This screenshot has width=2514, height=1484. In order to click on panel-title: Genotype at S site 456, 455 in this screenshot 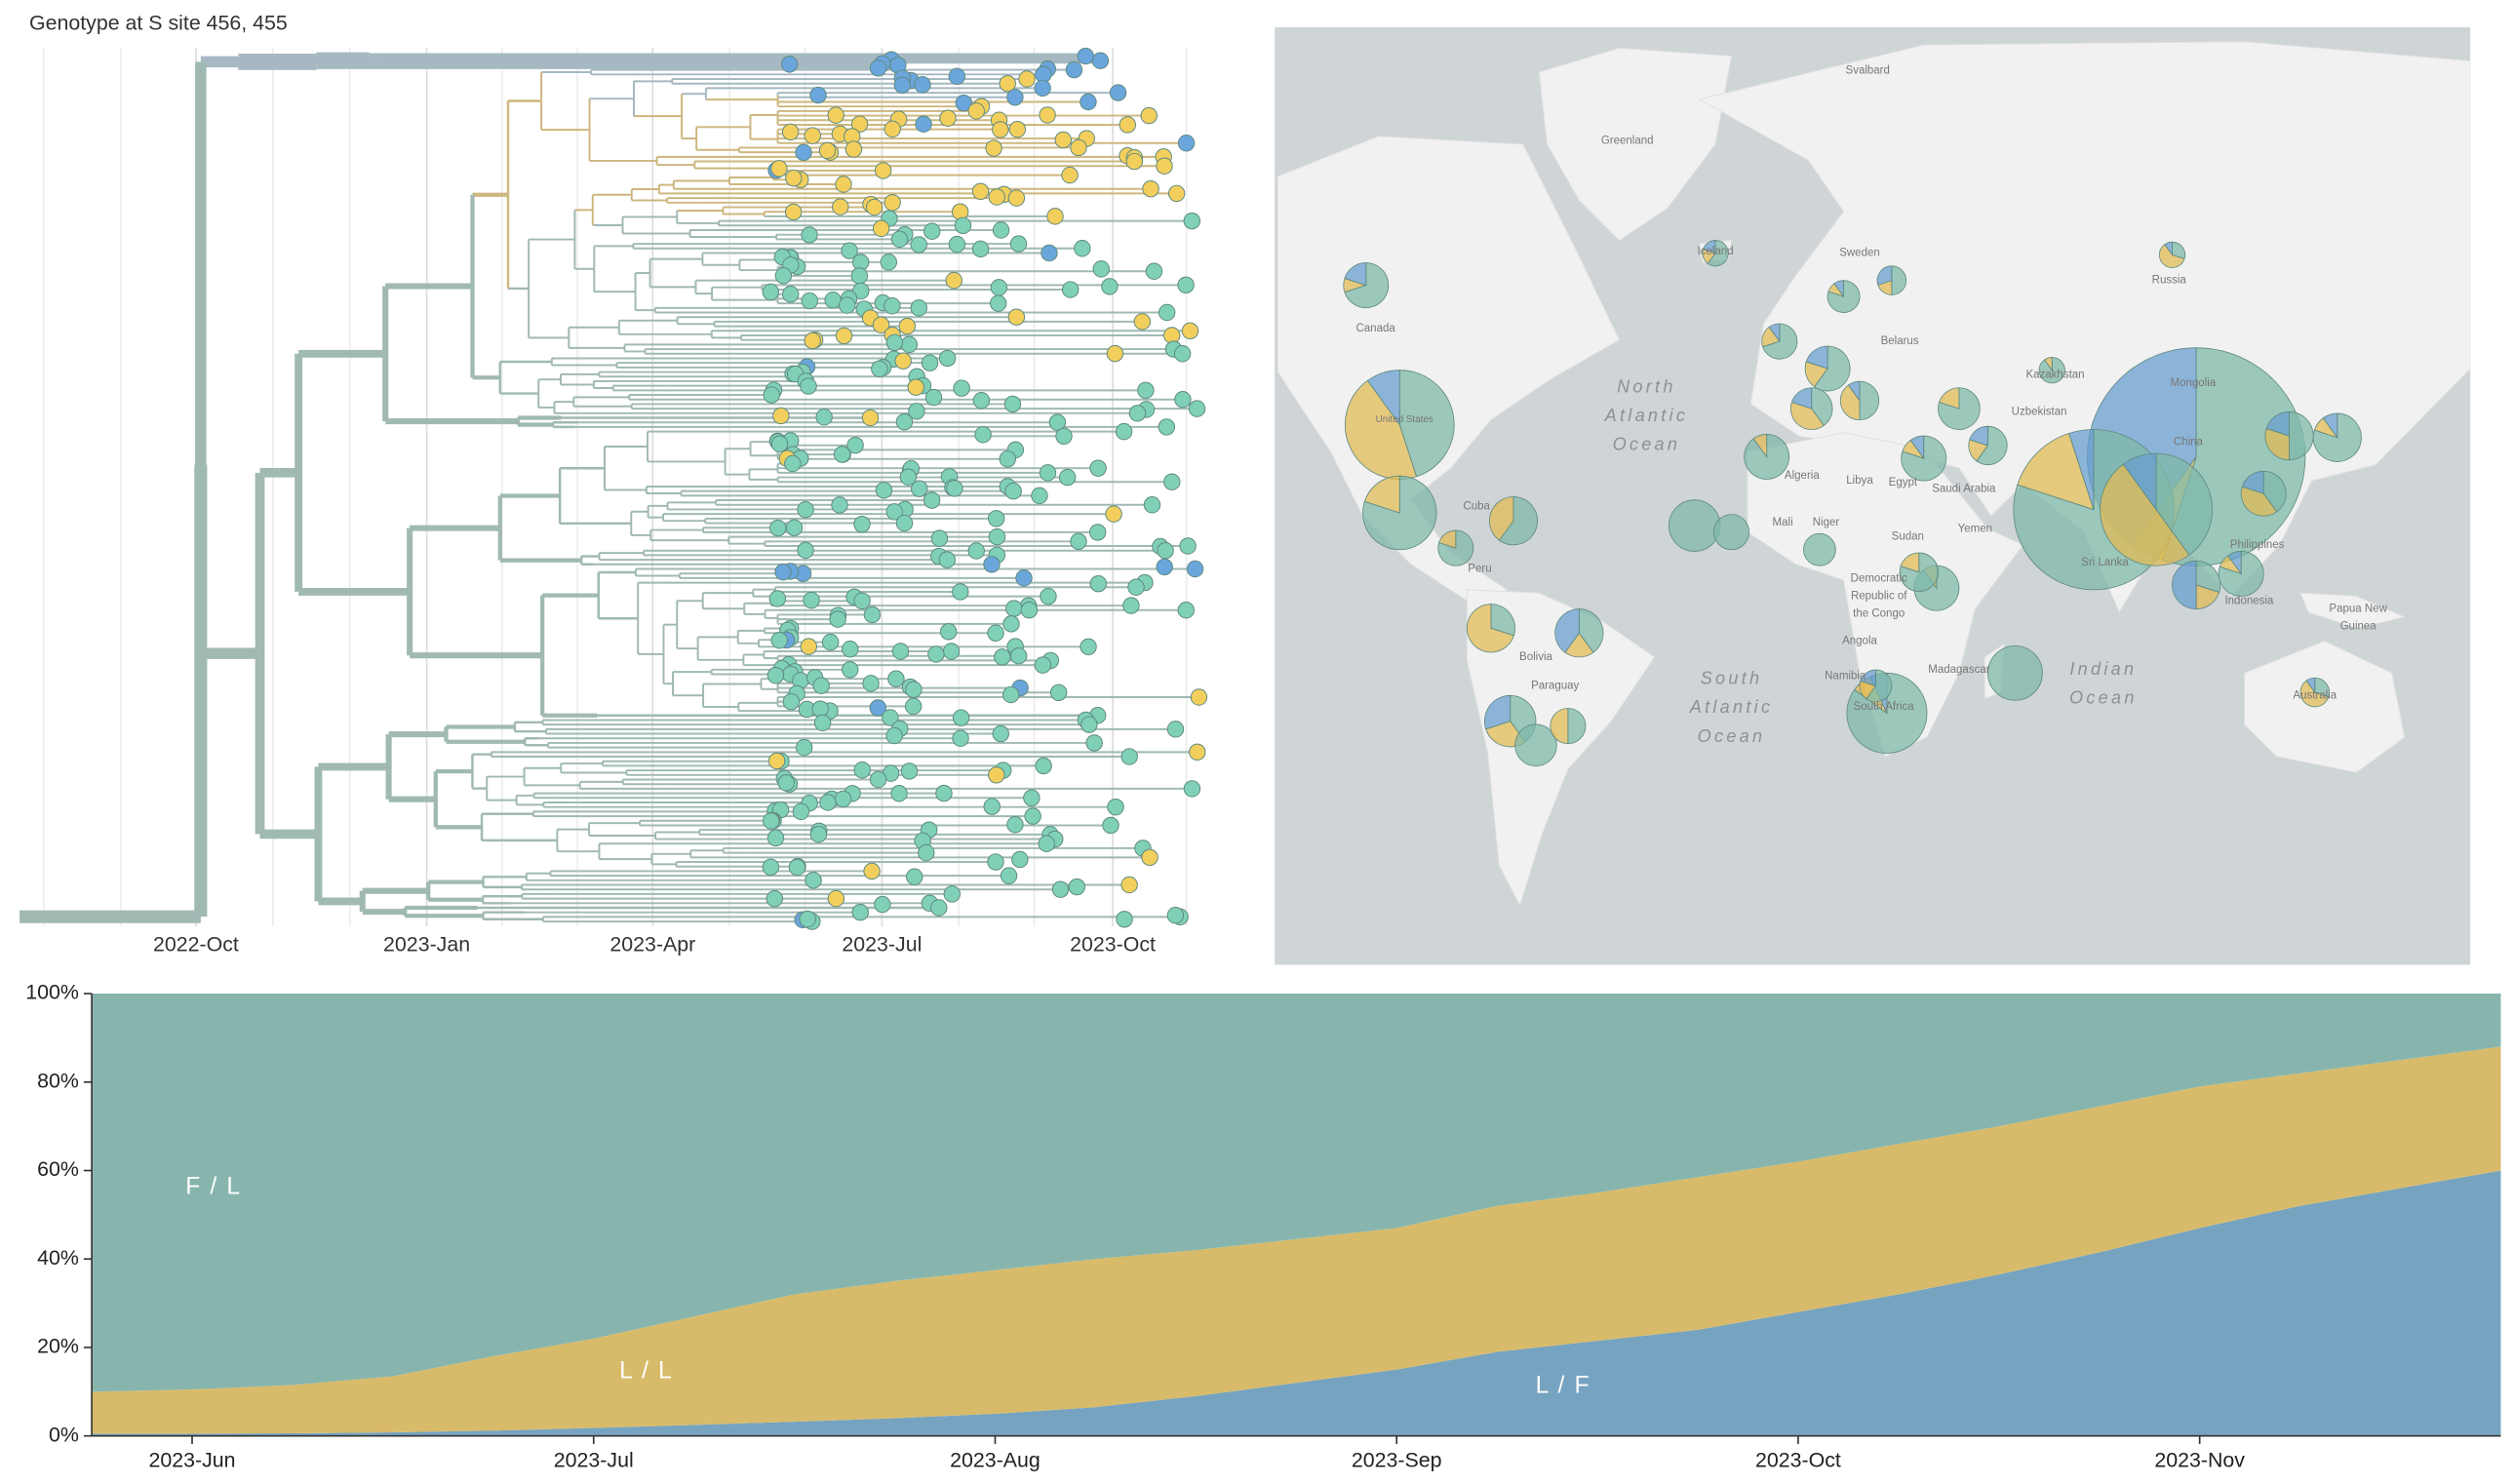, I will do `click(159, 22)`.